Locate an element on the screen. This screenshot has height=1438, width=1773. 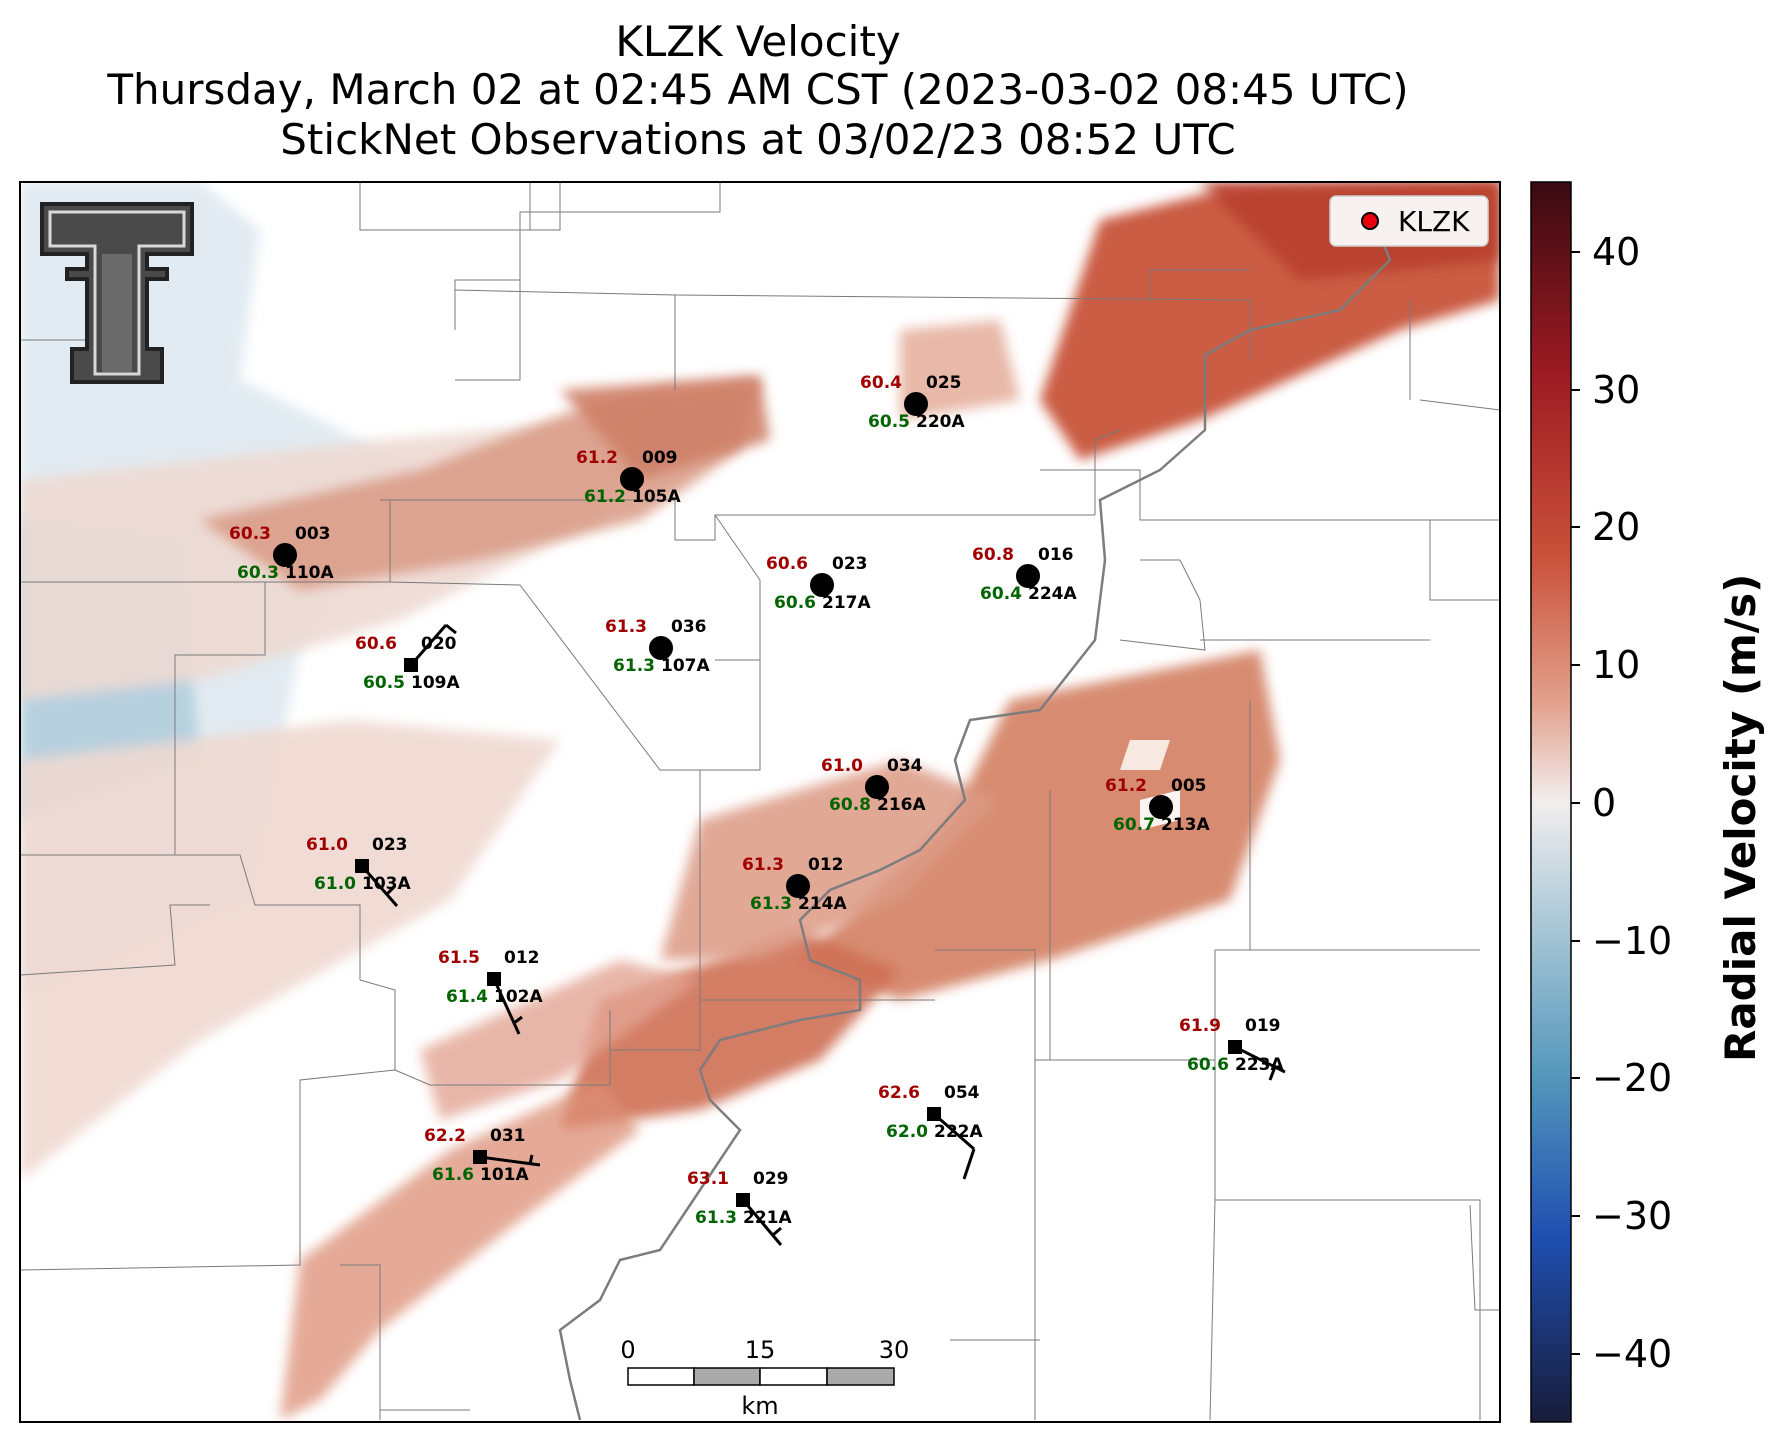
station-temperature: 63.1 is located at coordinates (708, 1179).